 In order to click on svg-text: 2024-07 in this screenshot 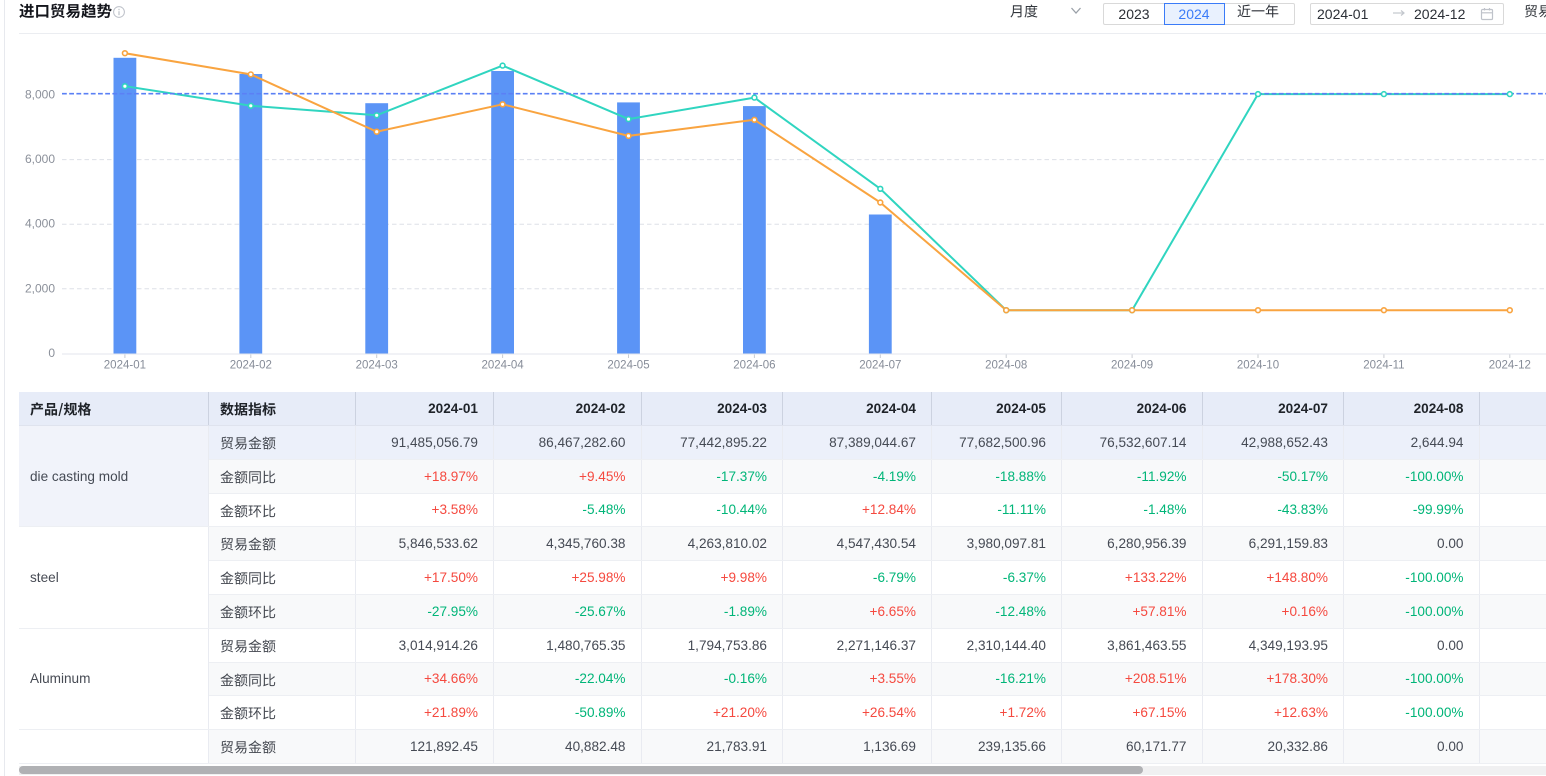, I will do `click(880, 366)`.